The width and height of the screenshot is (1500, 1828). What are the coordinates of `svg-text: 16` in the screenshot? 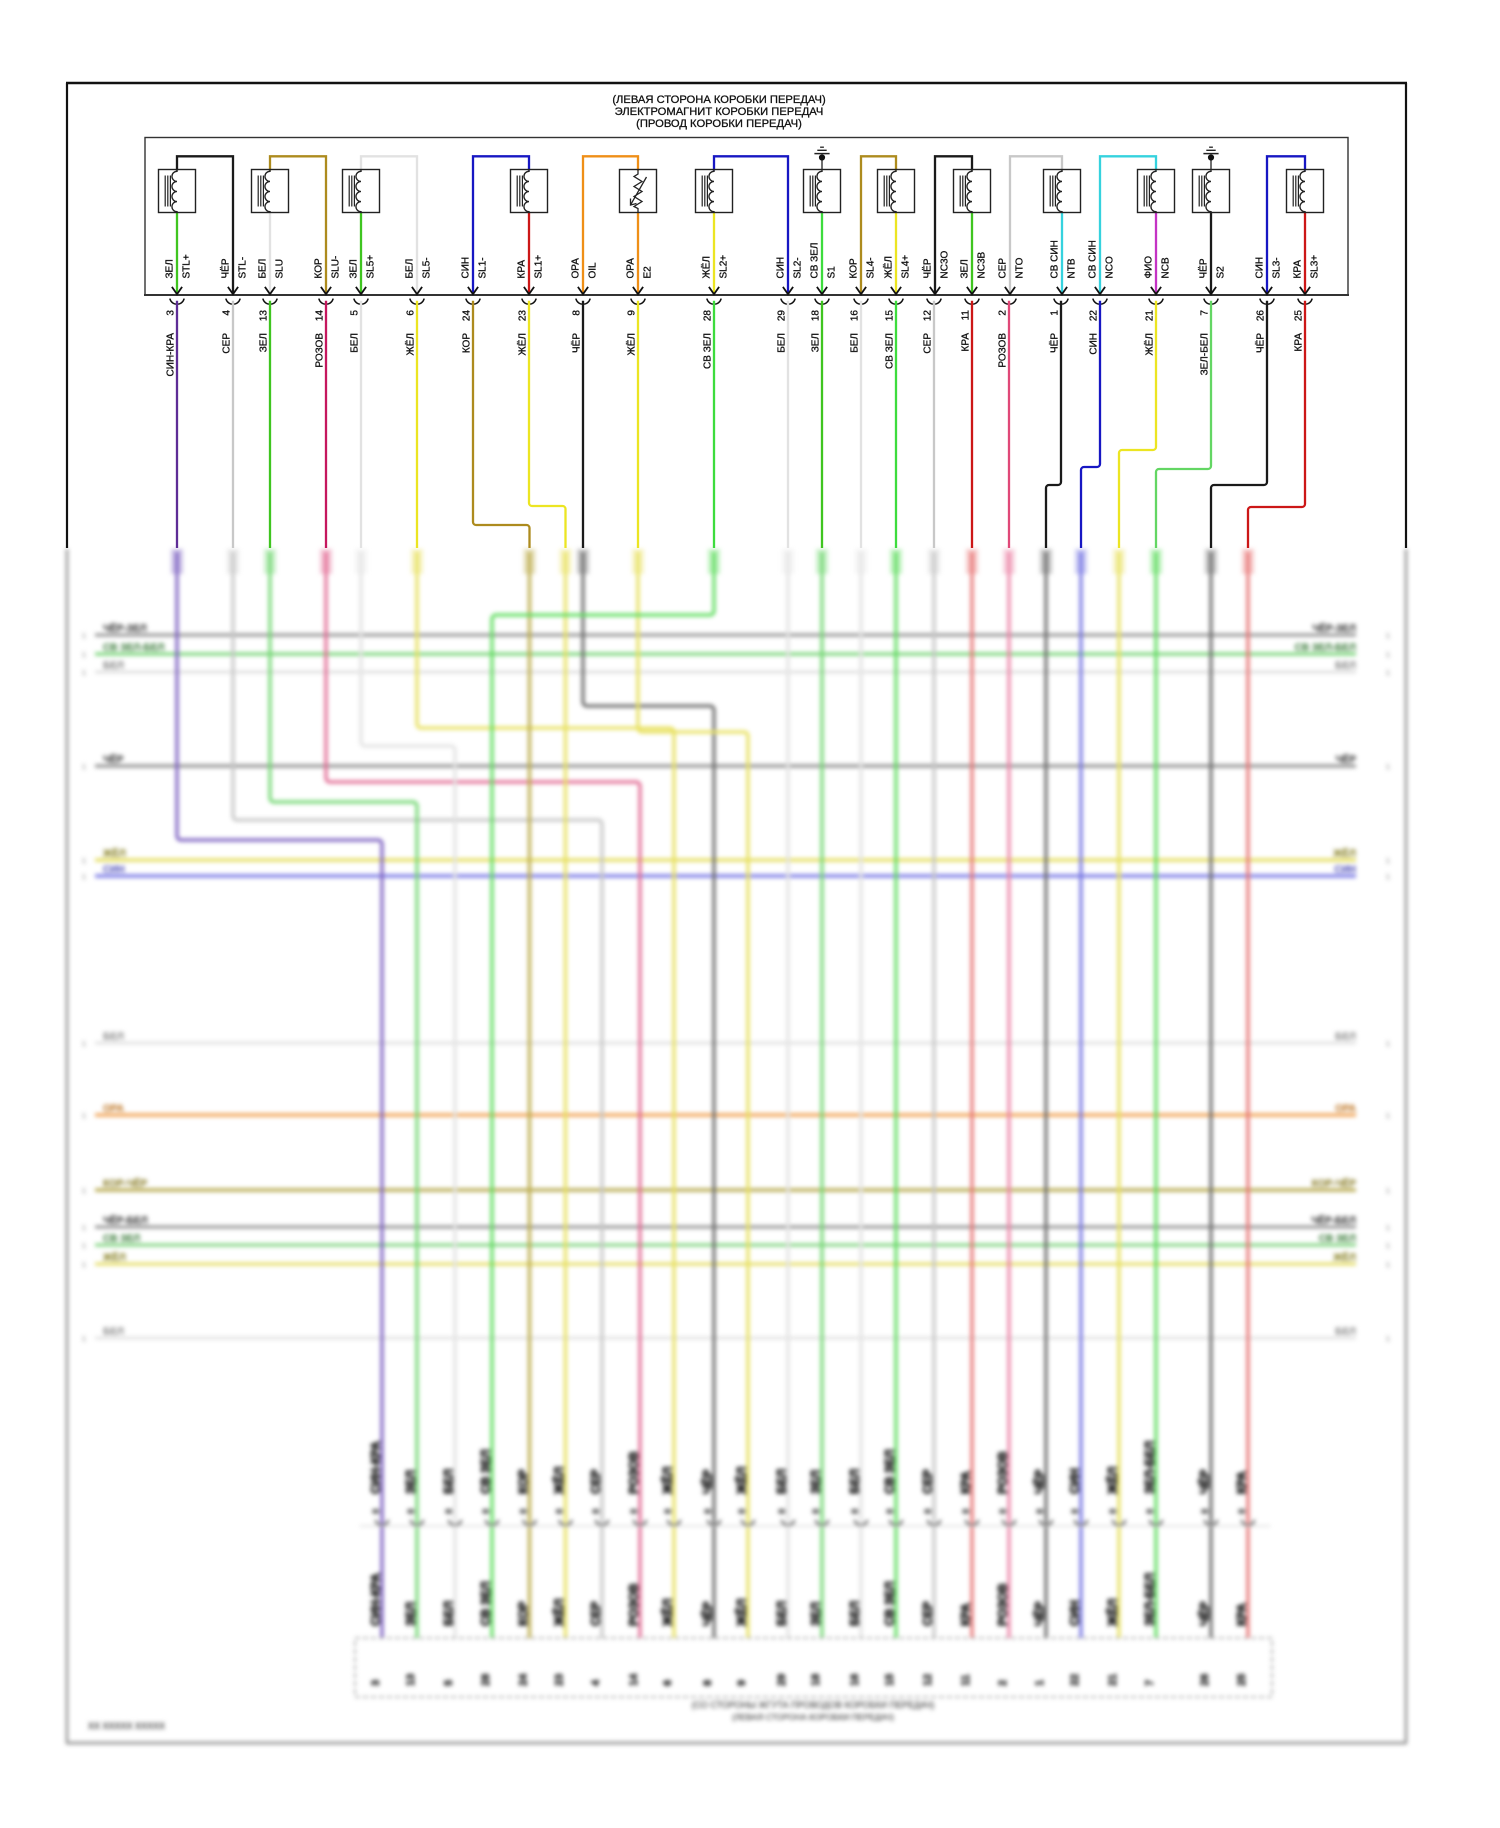 It's located at (855, 1680).